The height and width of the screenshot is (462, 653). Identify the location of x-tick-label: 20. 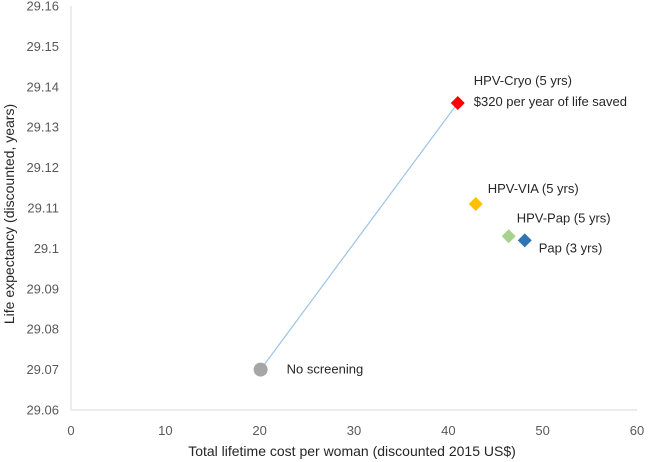
(259, 430).